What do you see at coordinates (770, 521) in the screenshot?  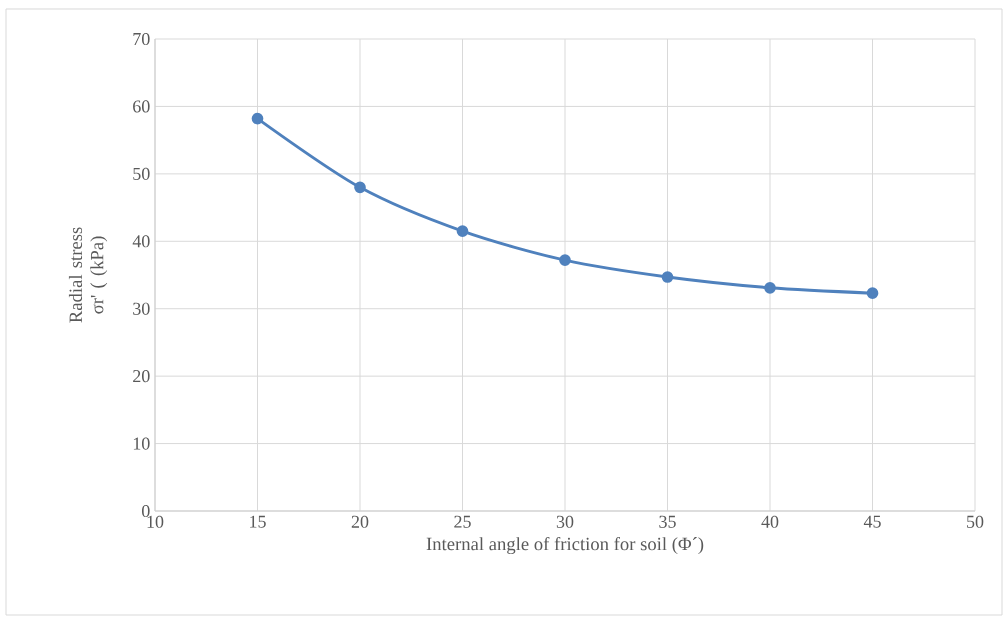 I see `x-tick-label: 40` at bounding box center [770, 521].